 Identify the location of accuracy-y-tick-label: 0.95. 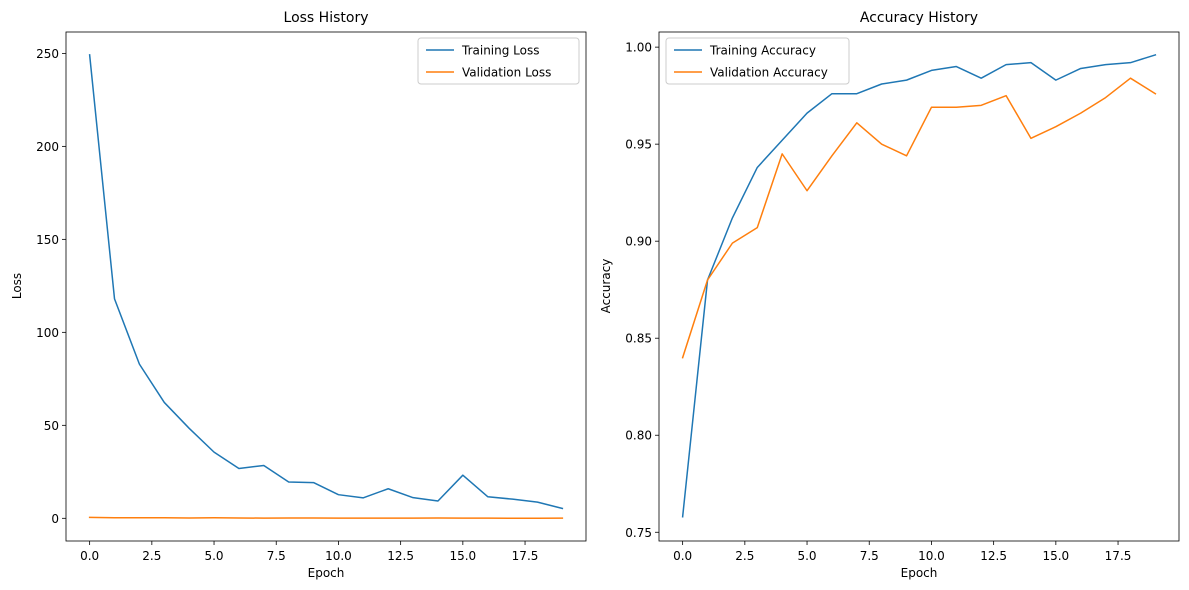
(638, 145).